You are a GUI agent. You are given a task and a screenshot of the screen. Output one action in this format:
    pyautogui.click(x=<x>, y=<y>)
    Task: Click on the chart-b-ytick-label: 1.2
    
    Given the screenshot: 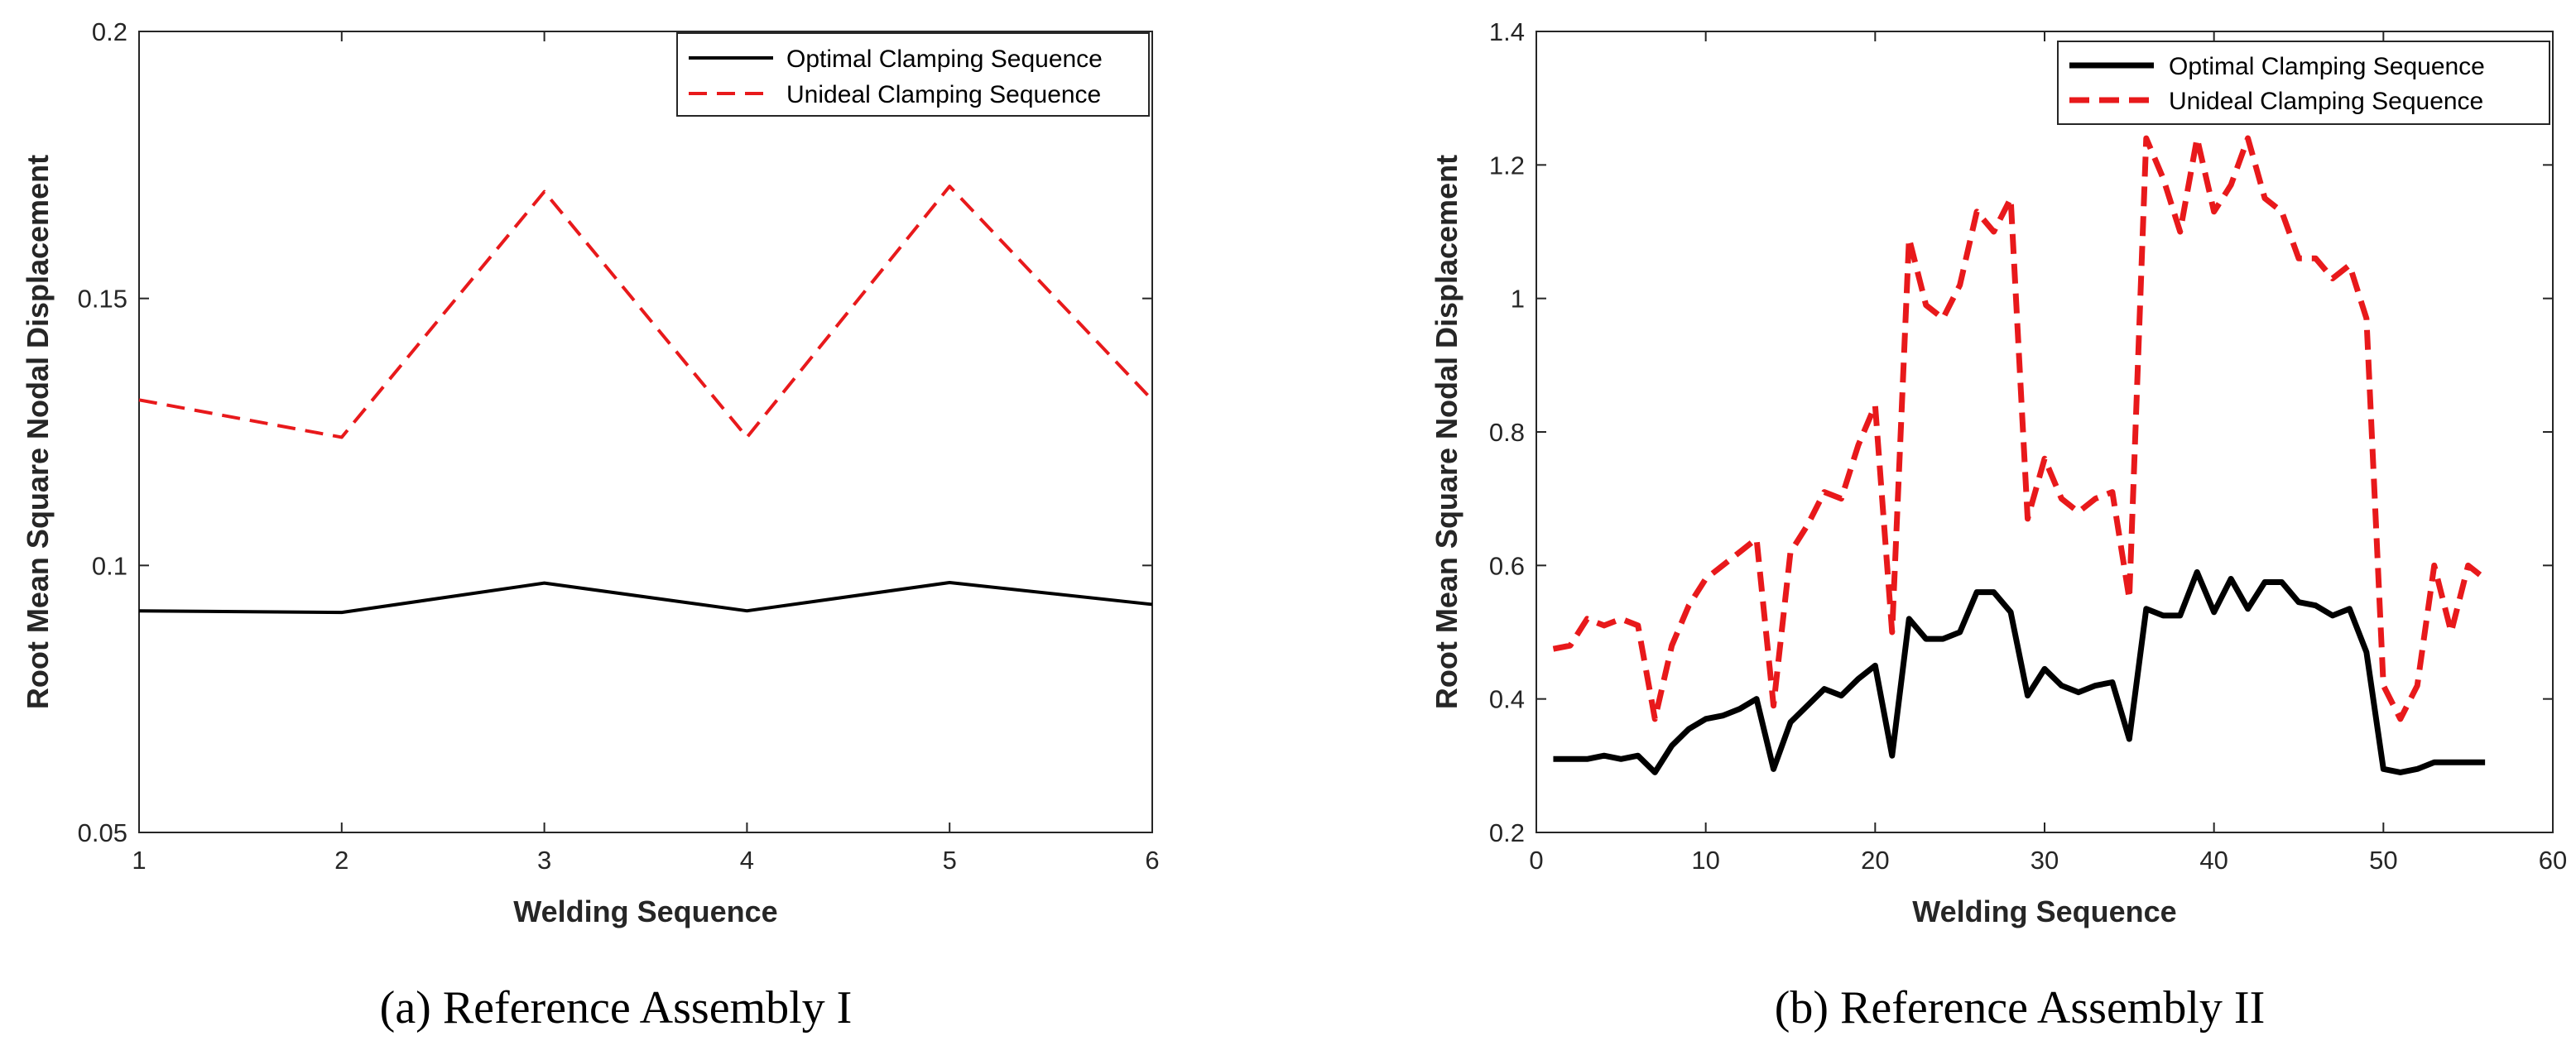 What is the action you would take?
    pyautogui.click(x=1507, y=166)
    